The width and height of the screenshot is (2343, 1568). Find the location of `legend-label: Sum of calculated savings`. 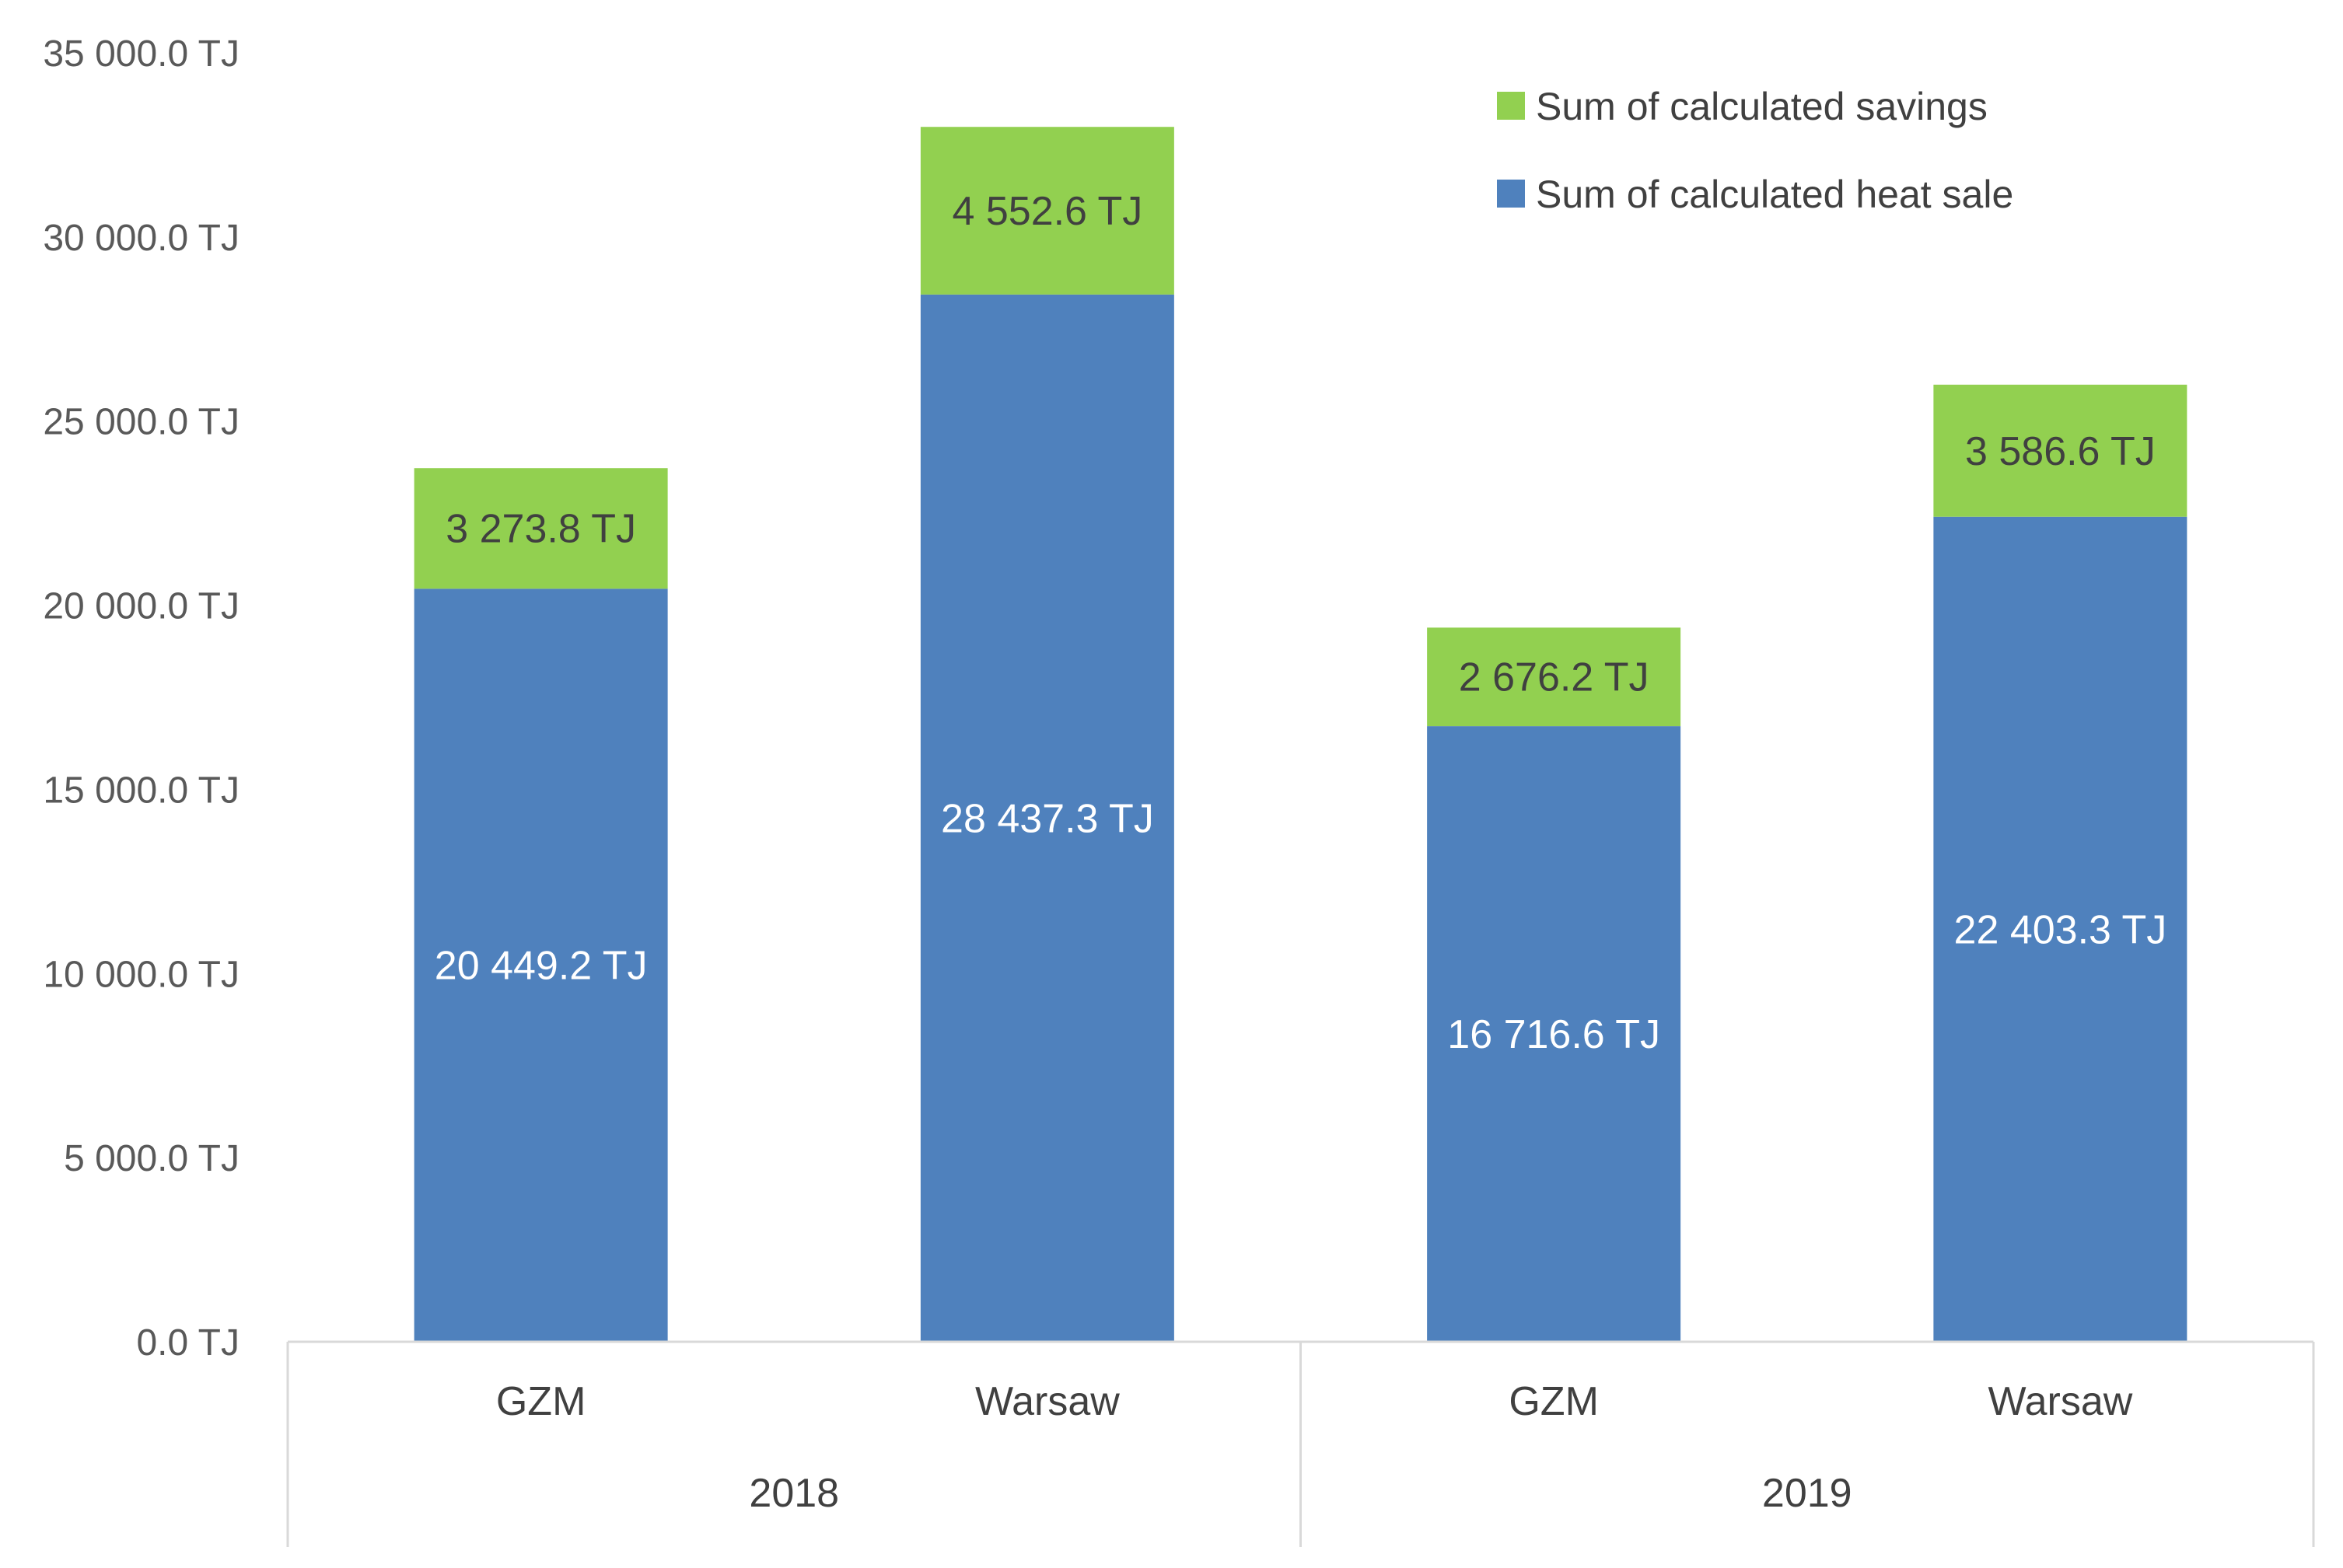

legend-label: Sum of calculated savings is located at coordinates (1762, 106).